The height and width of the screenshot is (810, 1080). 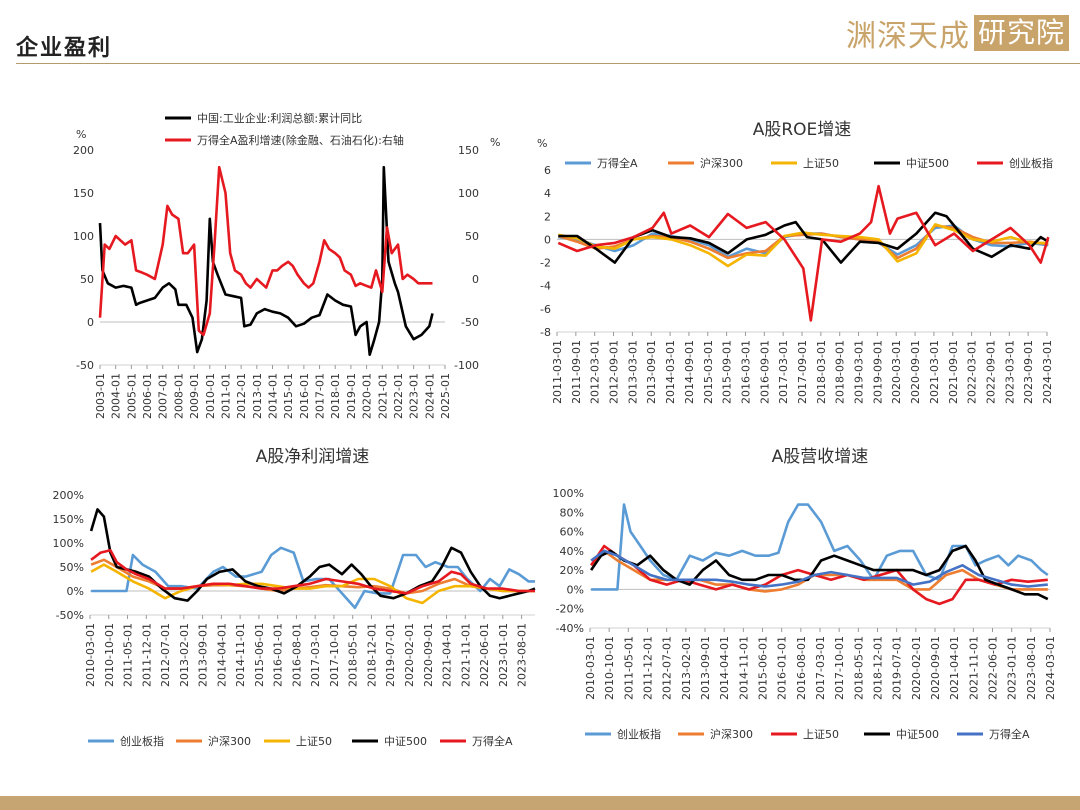 I want to click on y-tick-label: 150, so click(x=83, y=193).